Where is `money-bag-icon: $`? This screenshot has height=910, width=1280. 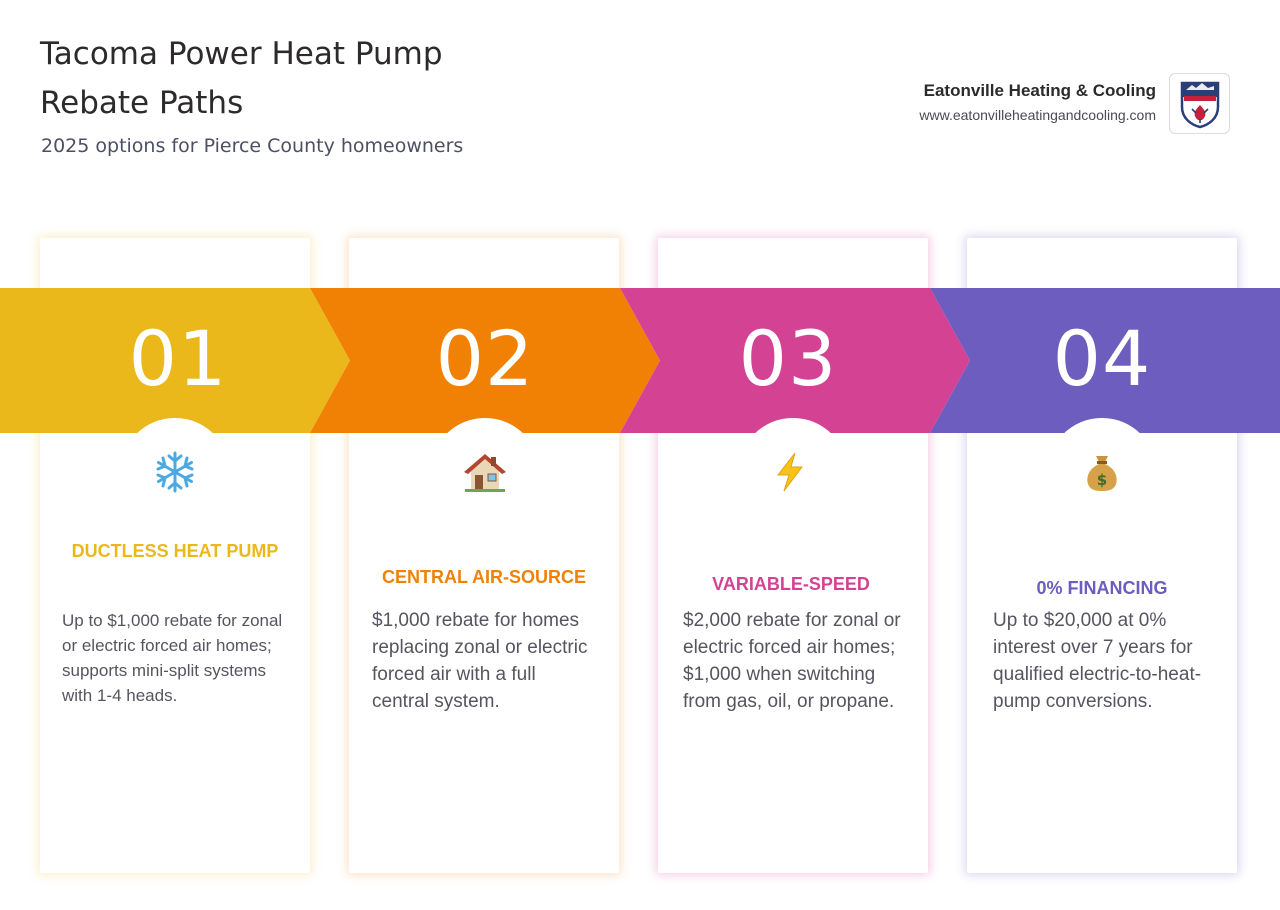 money-bag-icon: $ is located at coordinates (1102, 477).